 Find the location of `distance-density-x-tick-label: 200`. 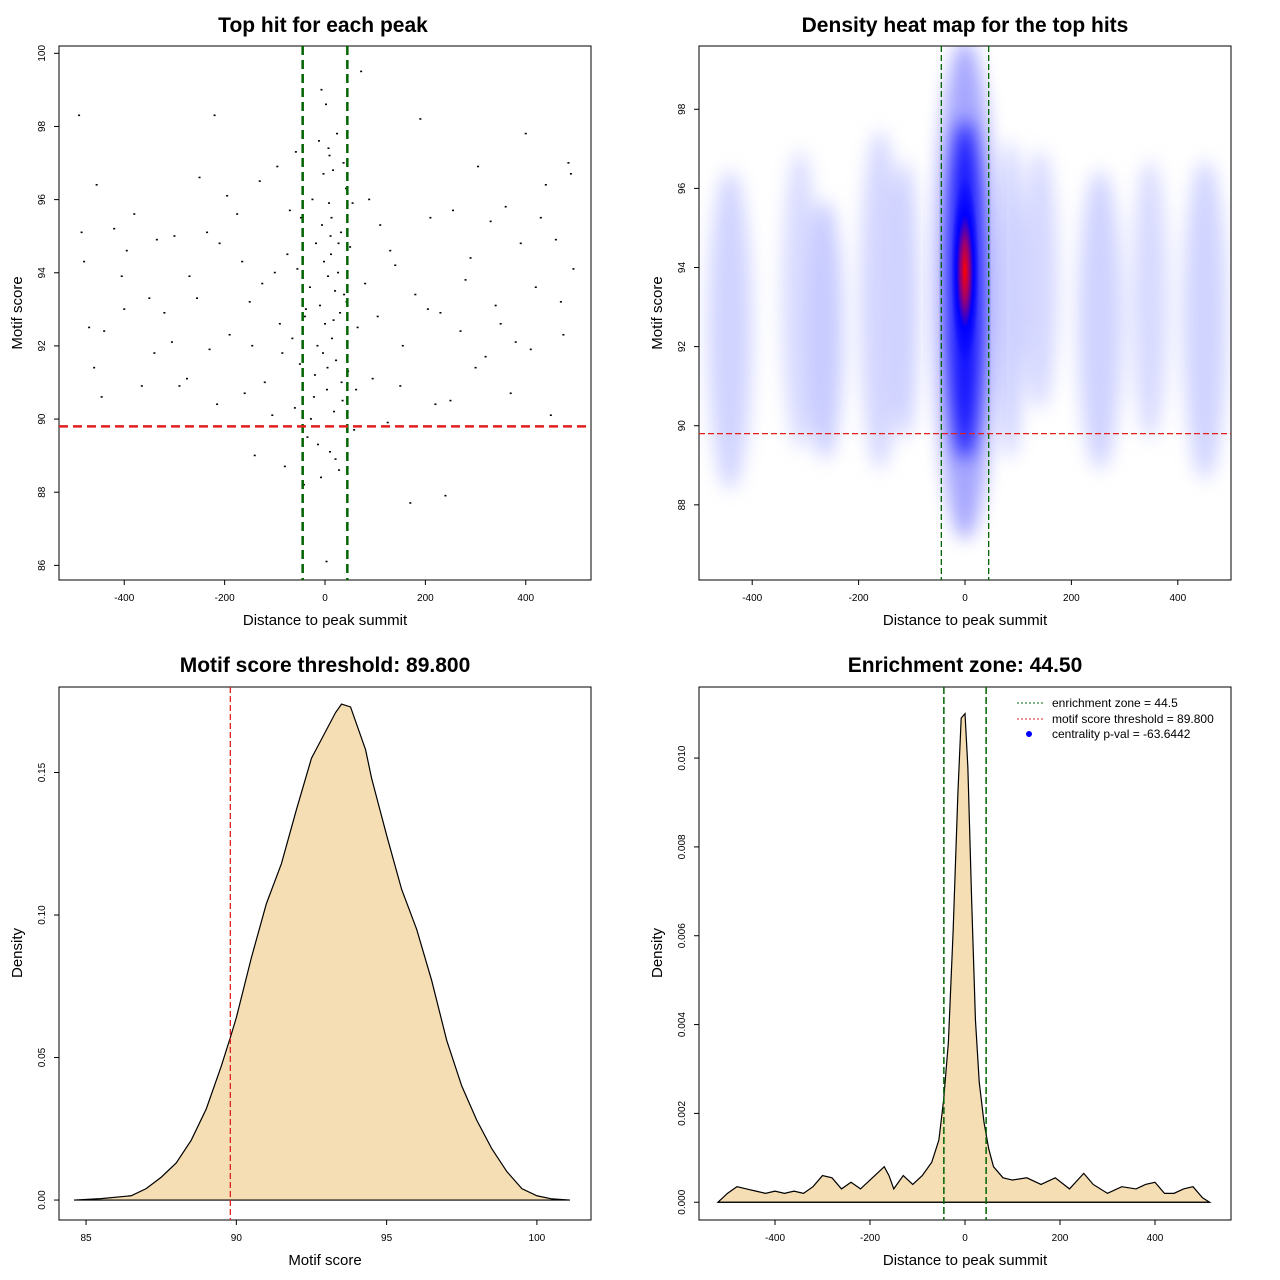

distance-density-x-tick-label: 200 is located at coordinates (1060, 1238).